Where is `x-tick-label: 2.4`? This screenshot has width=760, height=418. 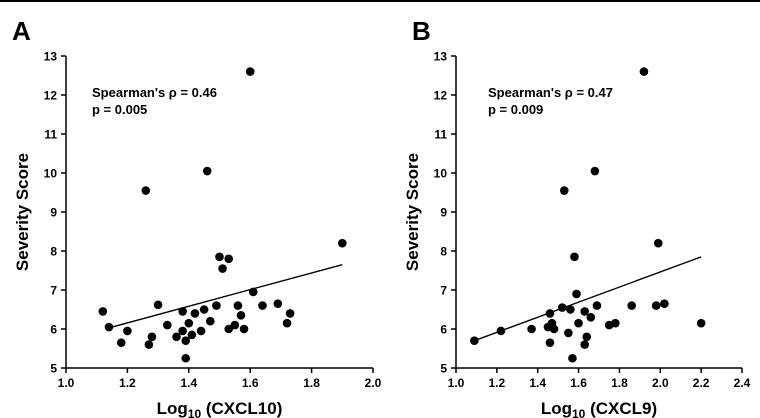
x-tick-label: 2.4 is located at coordinates (742, 383).